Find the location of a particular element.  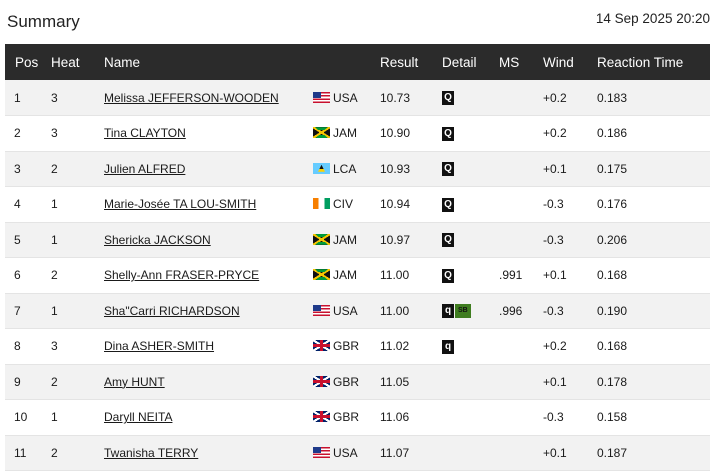

cell-name: Dina ASHER-SMITH is located at coordinates (208, 346).